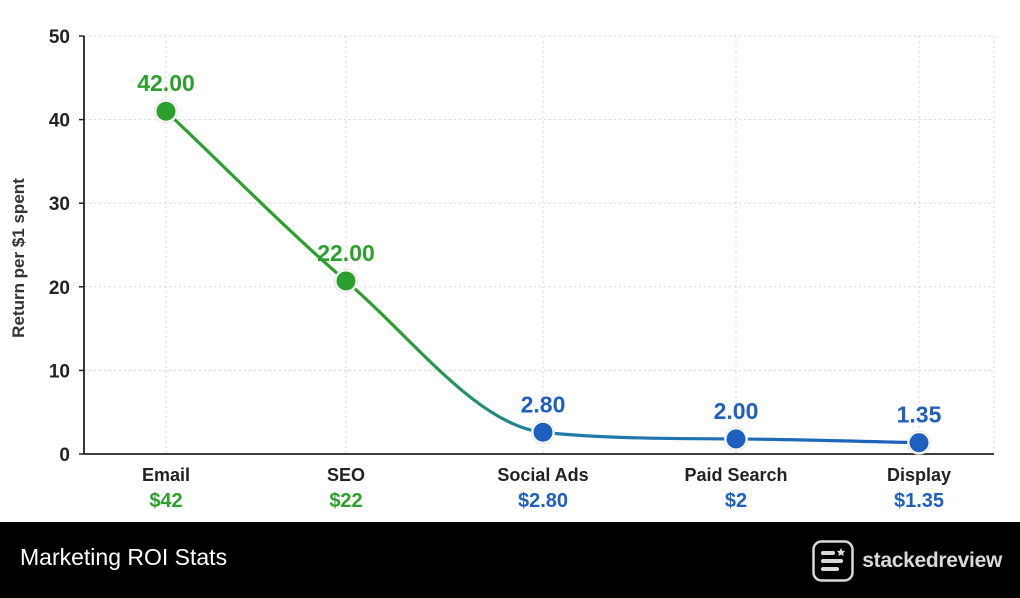  I want to click on data-label: 2.00, so click(736, 411).